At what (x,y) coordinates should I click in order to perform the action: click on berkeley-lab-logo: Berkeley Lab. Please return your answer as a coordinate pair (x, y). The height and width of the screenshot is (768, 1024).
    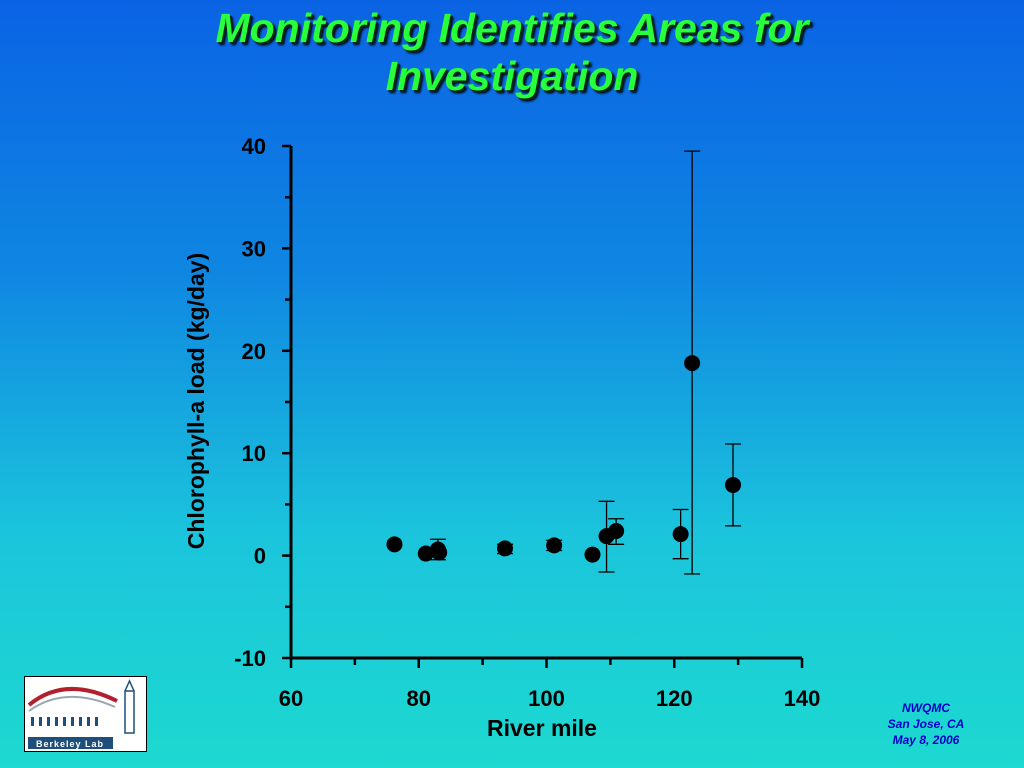
    Looking at the image, I should click on (85, 714).